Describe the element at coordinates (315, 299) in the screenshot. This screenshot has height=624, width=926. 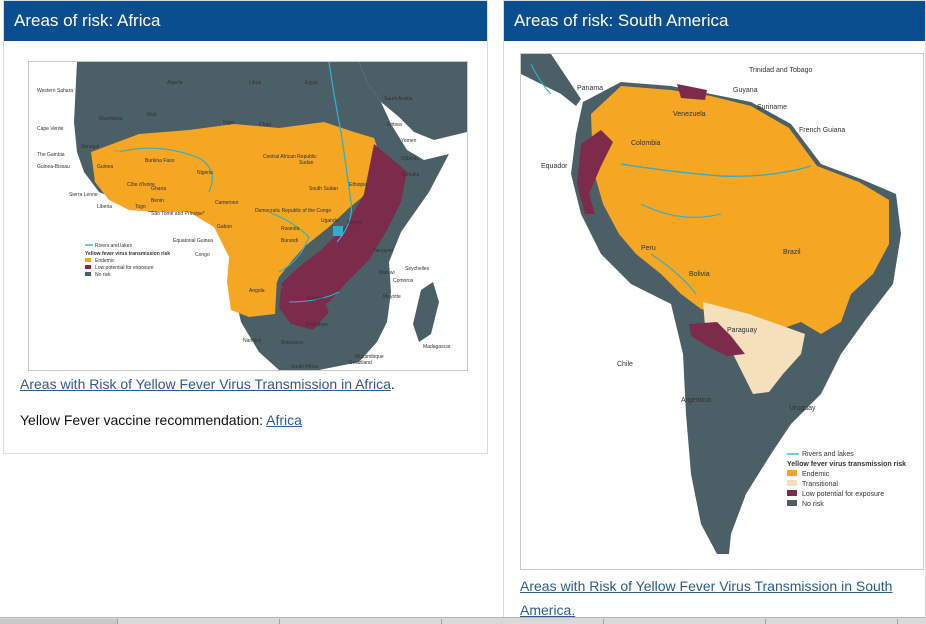
I see `label-zambia: Zambia` at that location.